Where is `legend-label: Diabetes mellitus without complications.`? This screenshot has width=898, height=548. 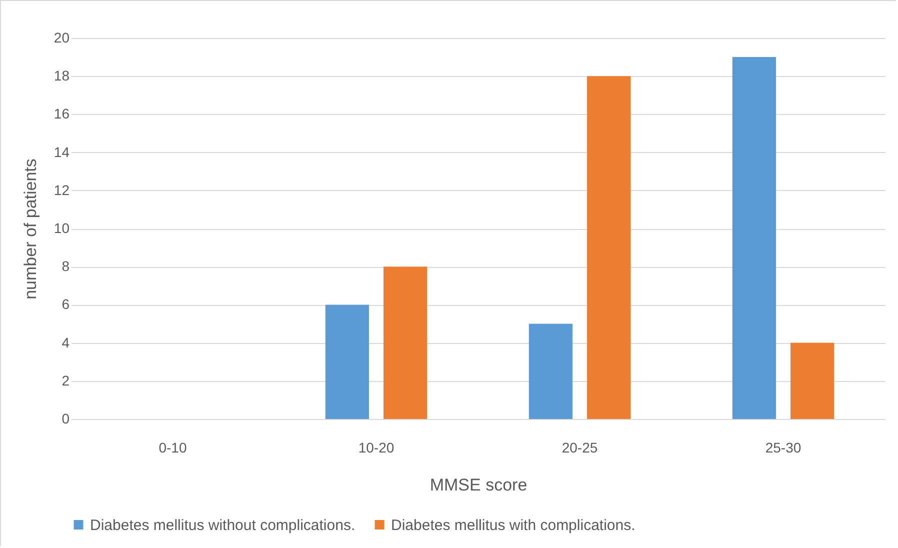
legend-label: Diabetes mellitus without complications. is located at coordinates (223, 525).